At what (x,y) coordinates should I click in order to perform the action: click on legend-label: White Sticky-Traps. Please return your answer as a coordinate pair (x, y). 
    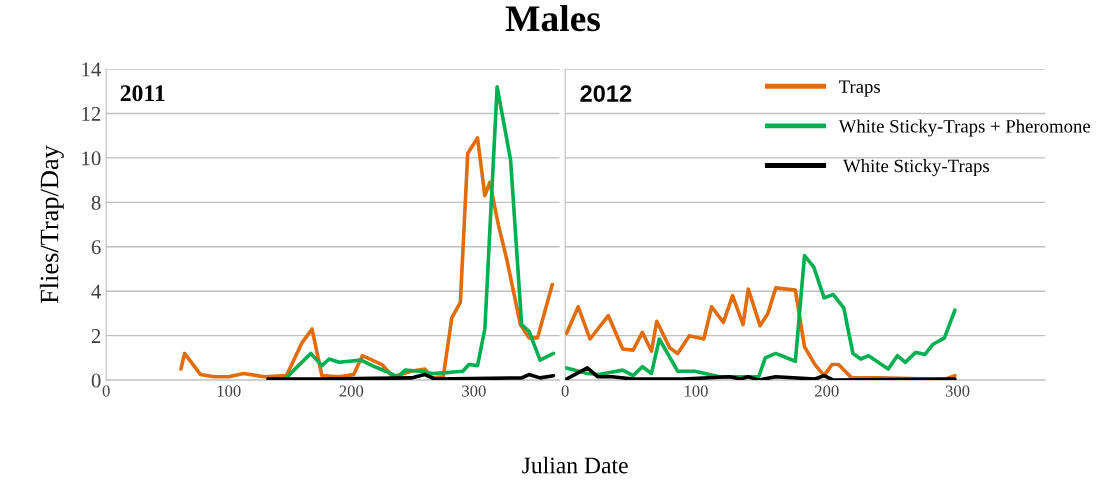
    Looking at the image, I should click on (916, 168).